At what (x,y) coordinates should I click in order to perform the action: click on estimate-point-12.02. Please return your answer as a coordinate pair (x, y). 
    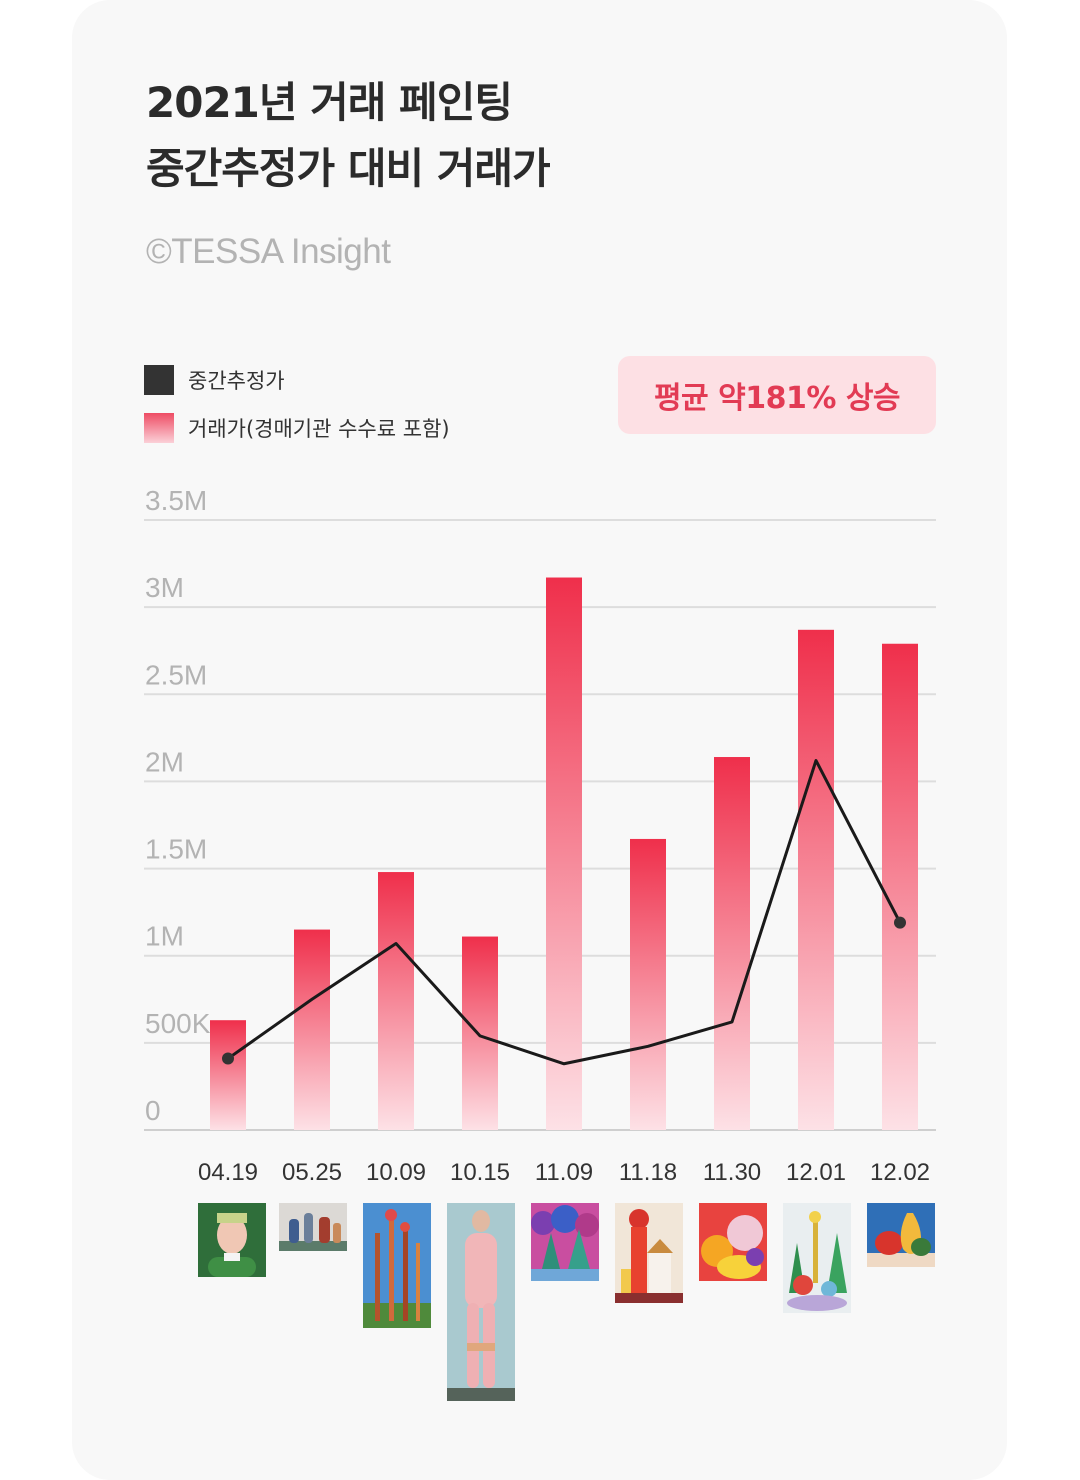
    Looking at the image, I should click on (900, 922).